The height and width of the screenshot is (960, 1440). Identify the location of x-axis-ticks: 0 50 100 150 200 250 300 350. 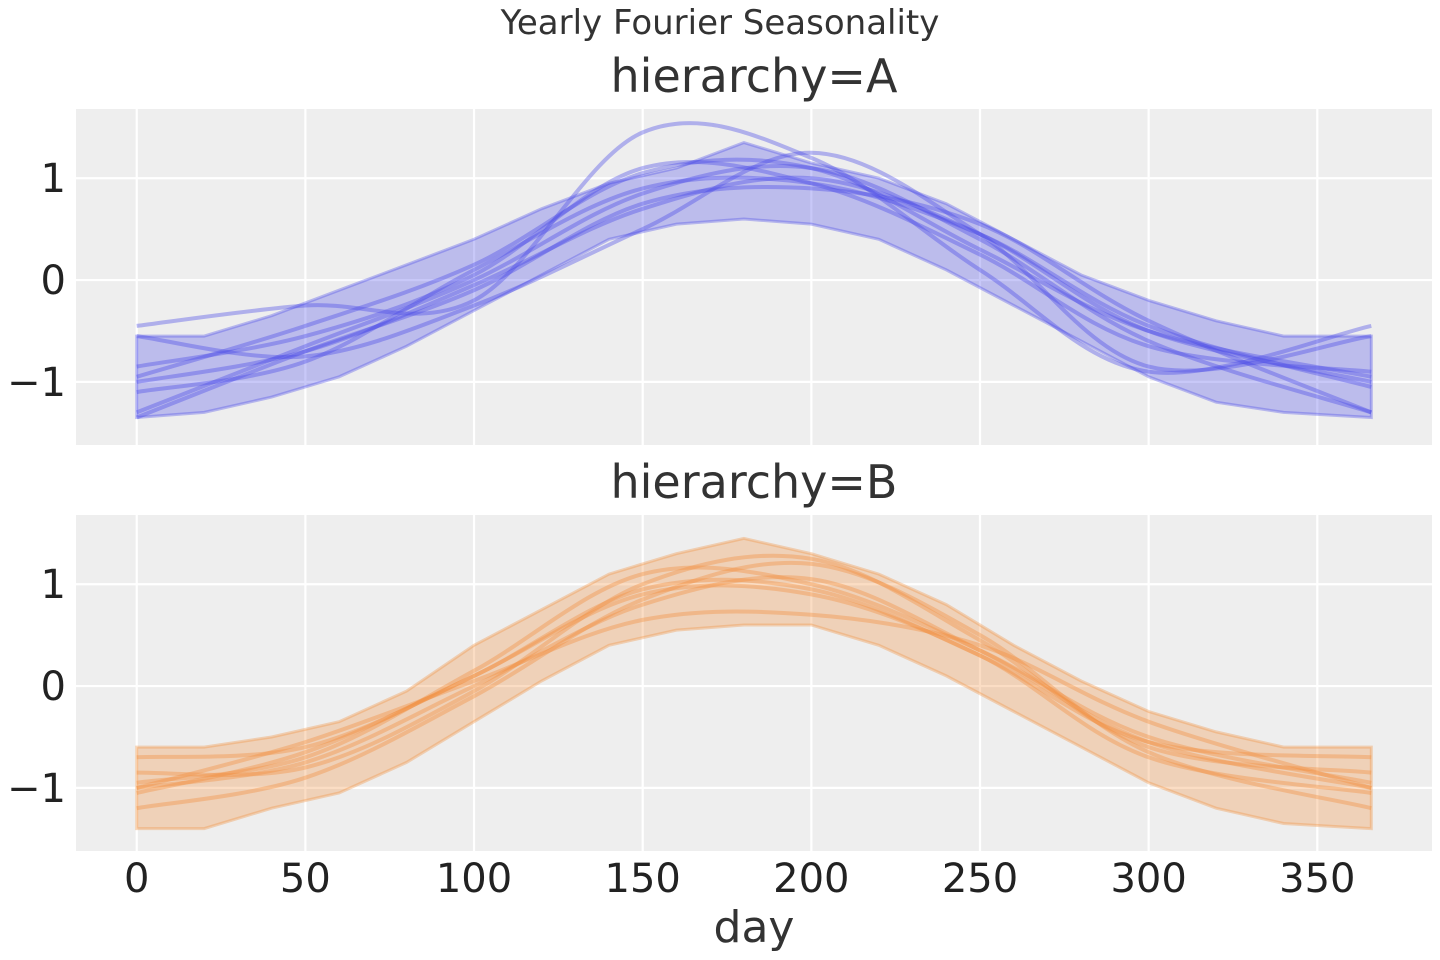
(740, 879).